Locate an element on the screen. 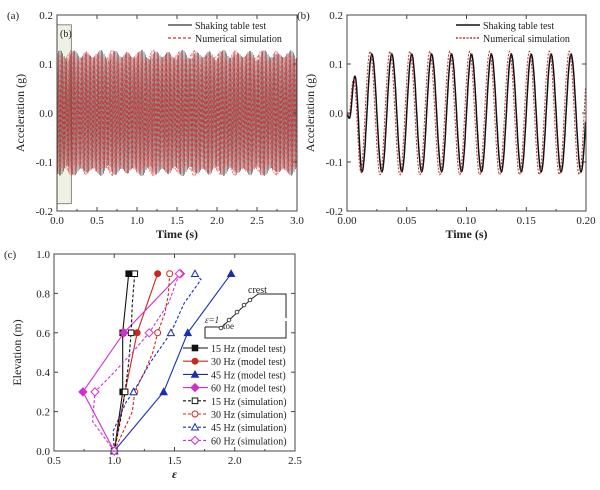  legend-label: 60 Hz (simulation) is located at coordinates (249, 441).